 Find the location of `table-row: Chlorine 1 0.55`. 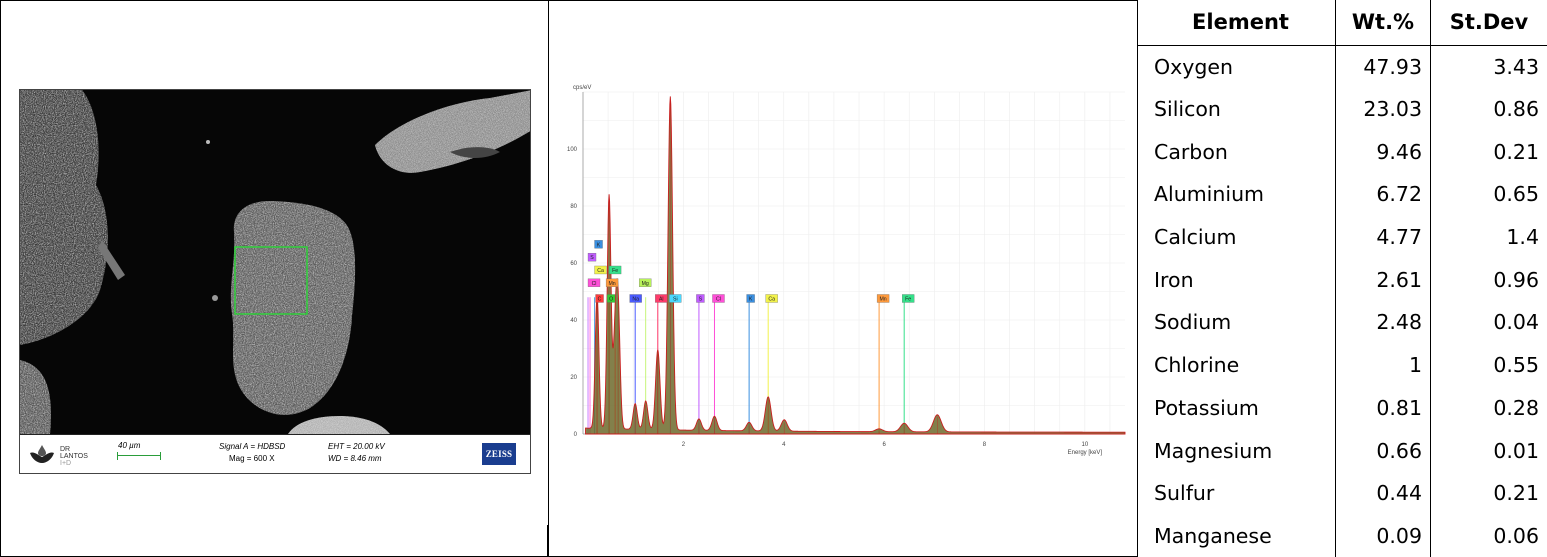

table-row: Chlorine 1 0.55 is located at coordinates (1342, 365).